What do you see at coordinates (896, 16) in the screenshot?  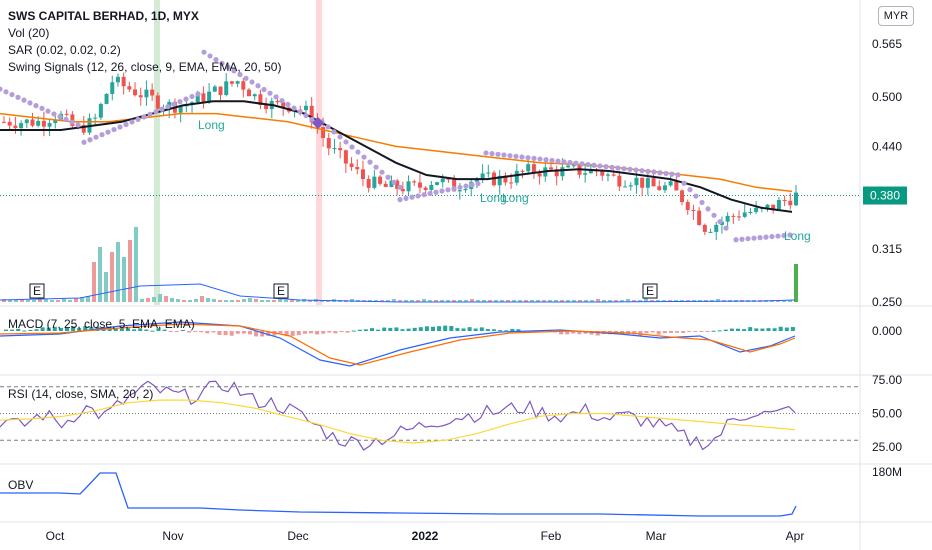 I see `currency-button: MYR` at bounding box center [896, 16].